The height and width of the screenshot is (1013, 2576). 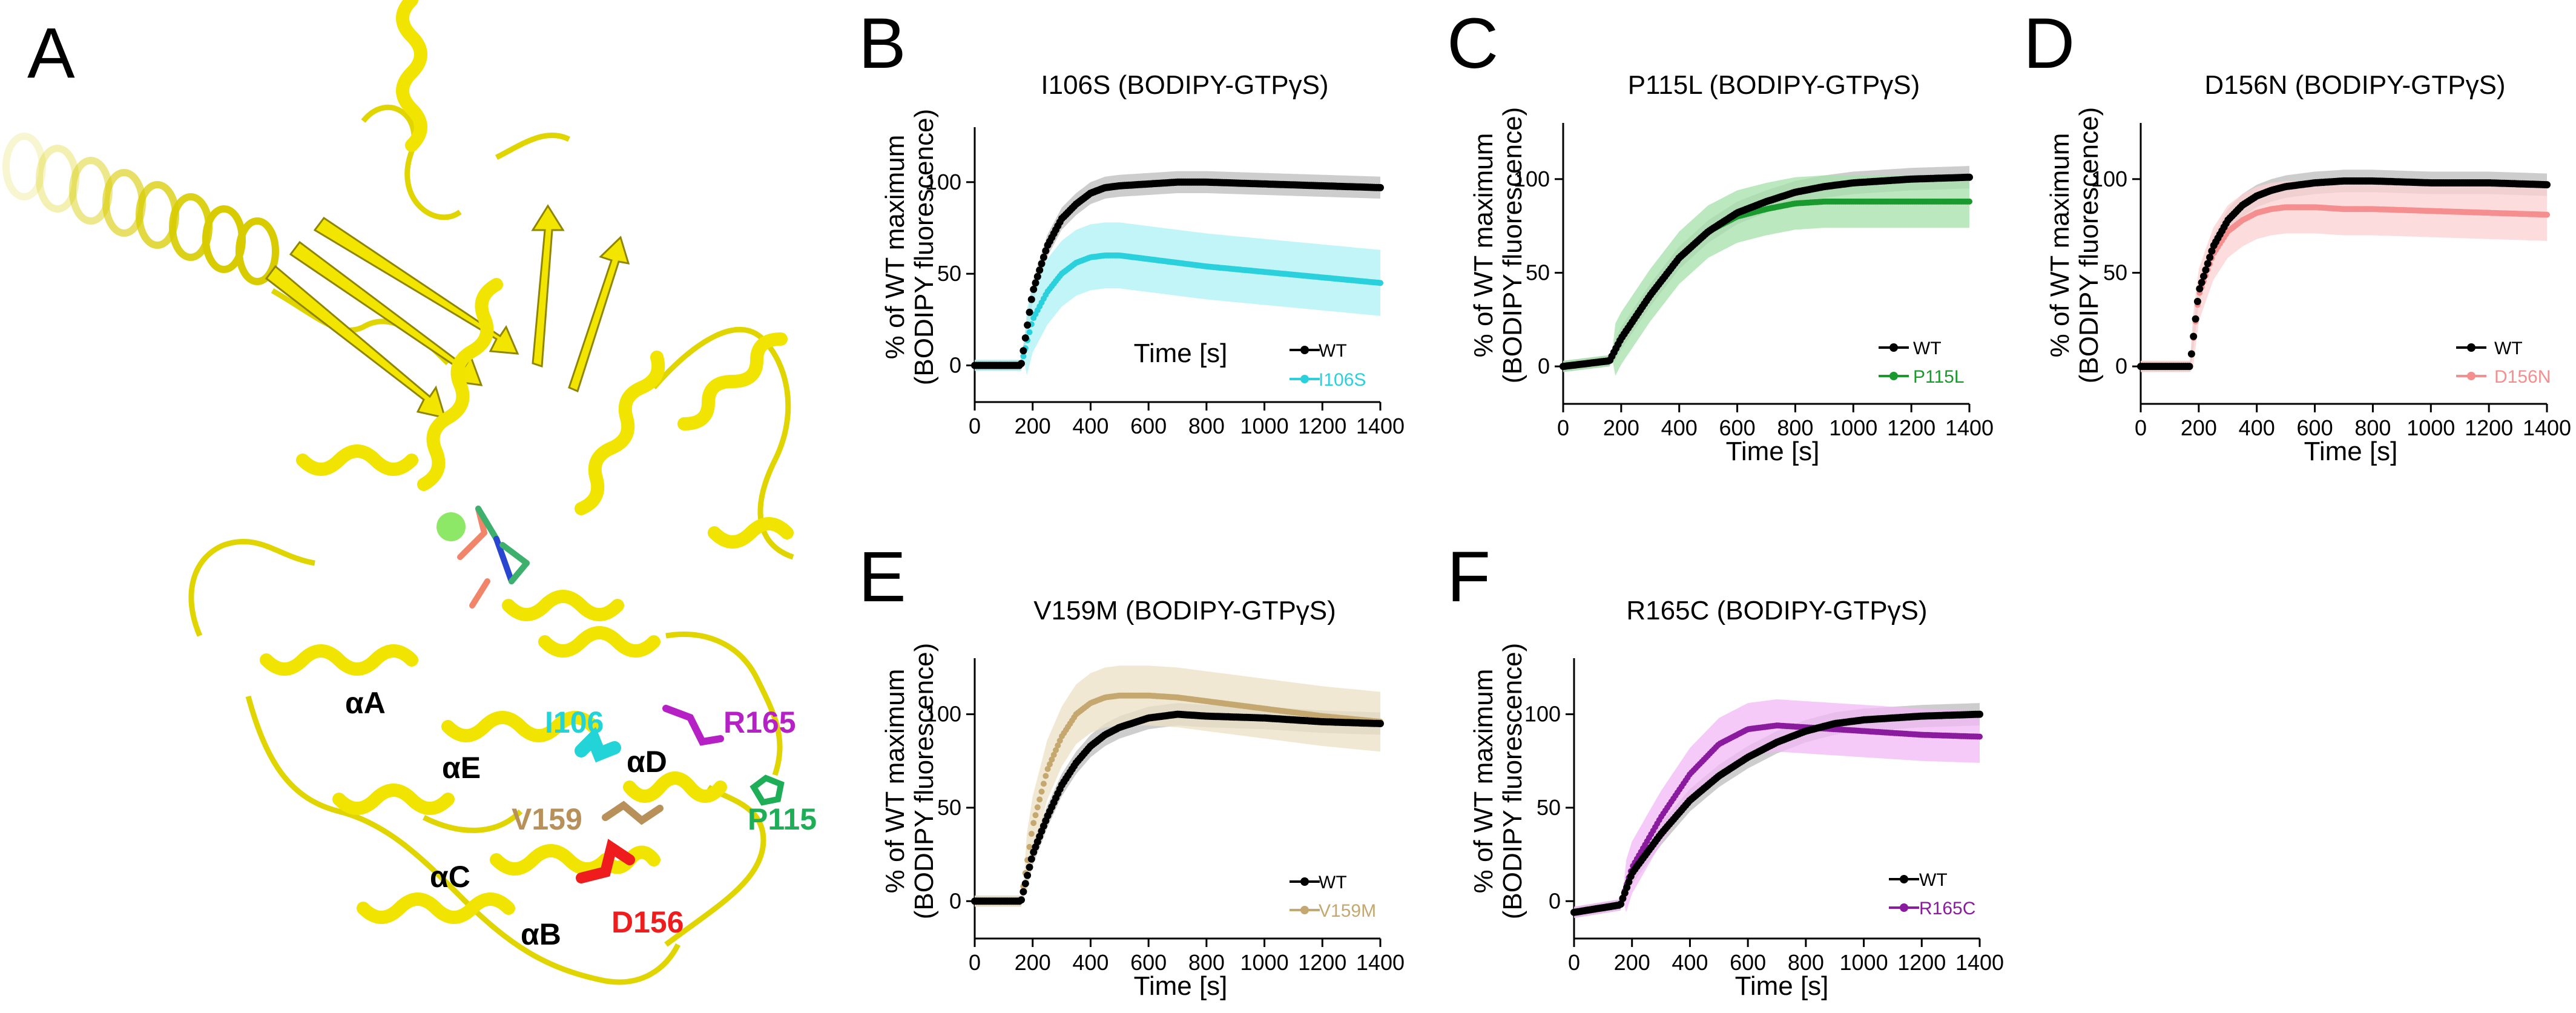 What do you see at coordinates (365, 703) in the screenshot?
I see `label-helix-a: αA` at bounding box center [365, 703].